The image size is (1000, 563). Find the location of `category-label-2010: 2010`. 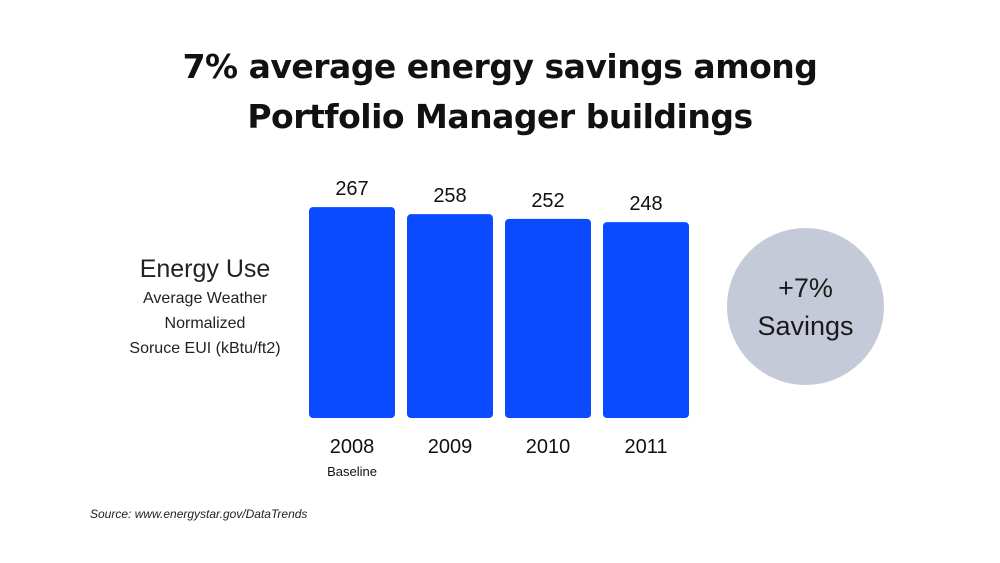

category-label-2010: 2010 is located at coordinates (548, 447).